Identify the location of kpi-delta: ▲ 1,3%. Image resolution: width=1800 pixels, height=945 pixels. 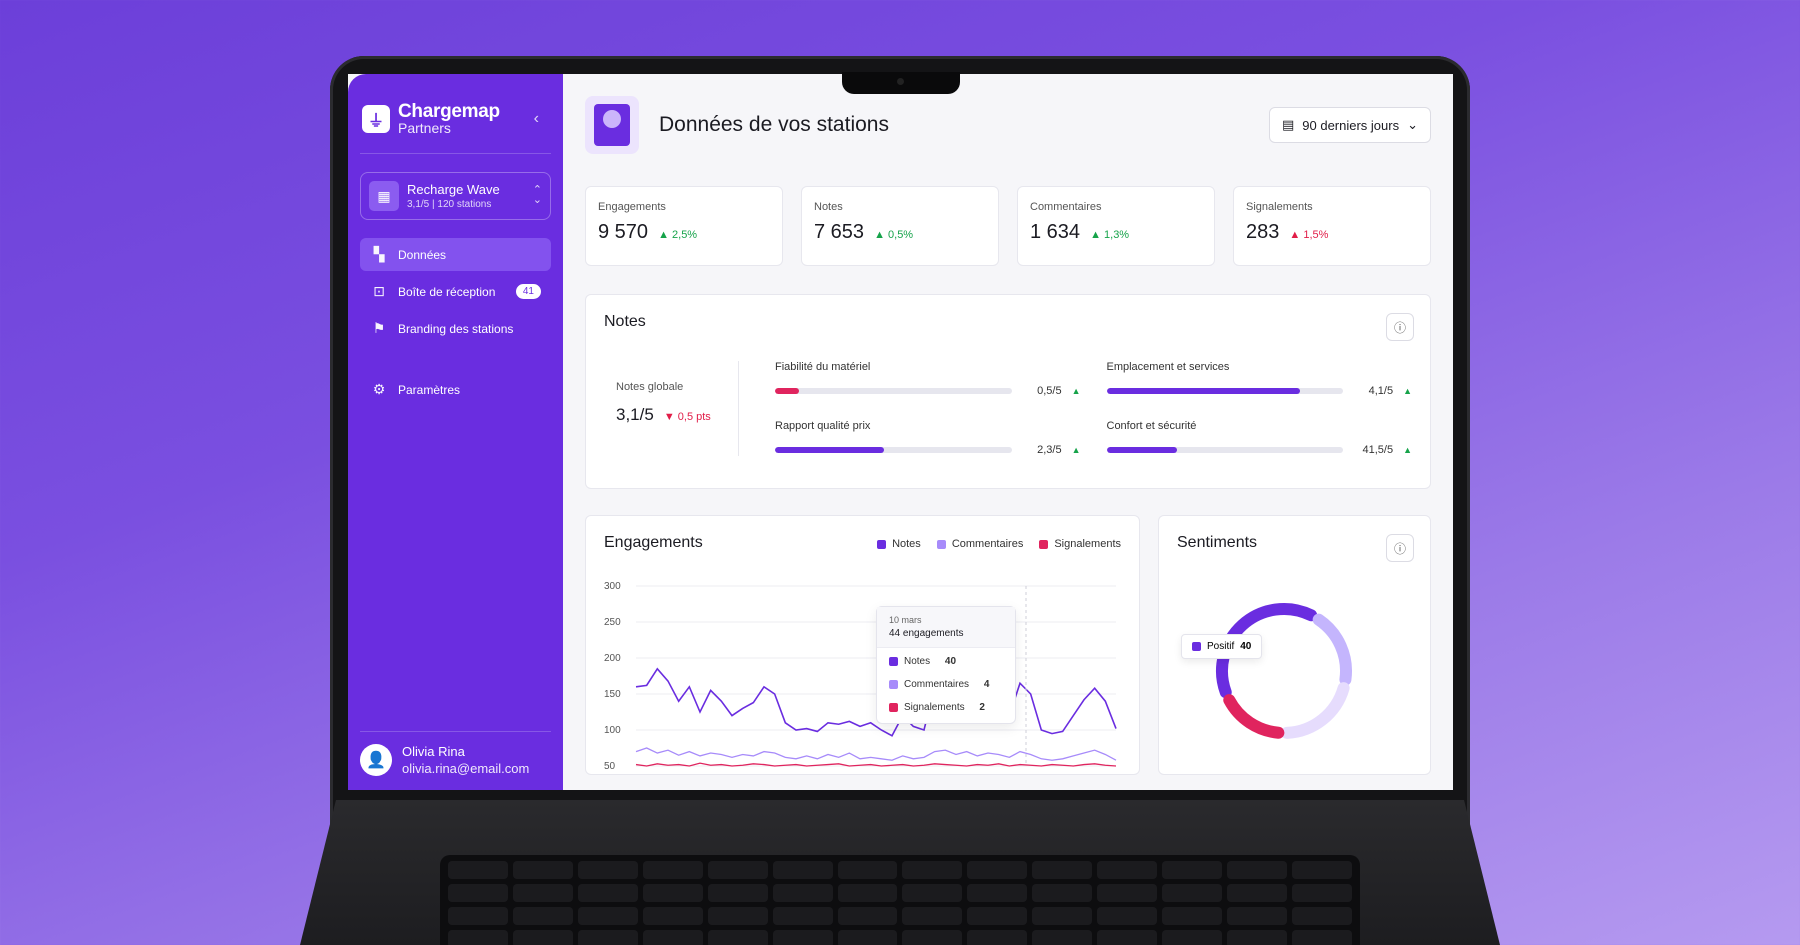
(1110, 235).